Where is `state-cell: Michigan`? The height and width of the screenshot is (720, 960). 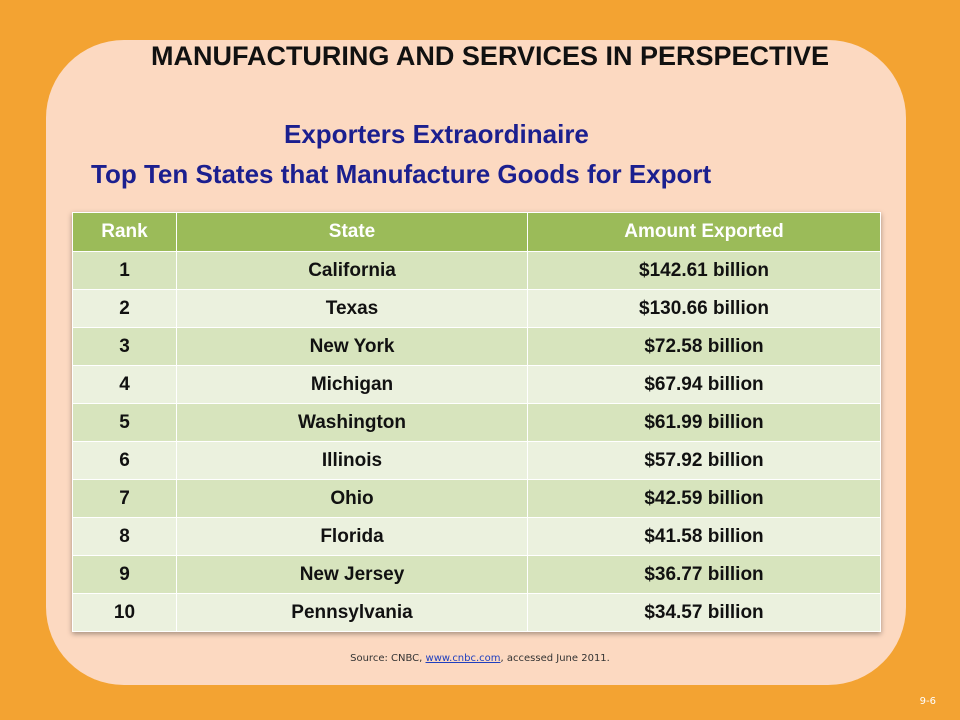
state-cell: Michigan is located at coordinates (352, 384).